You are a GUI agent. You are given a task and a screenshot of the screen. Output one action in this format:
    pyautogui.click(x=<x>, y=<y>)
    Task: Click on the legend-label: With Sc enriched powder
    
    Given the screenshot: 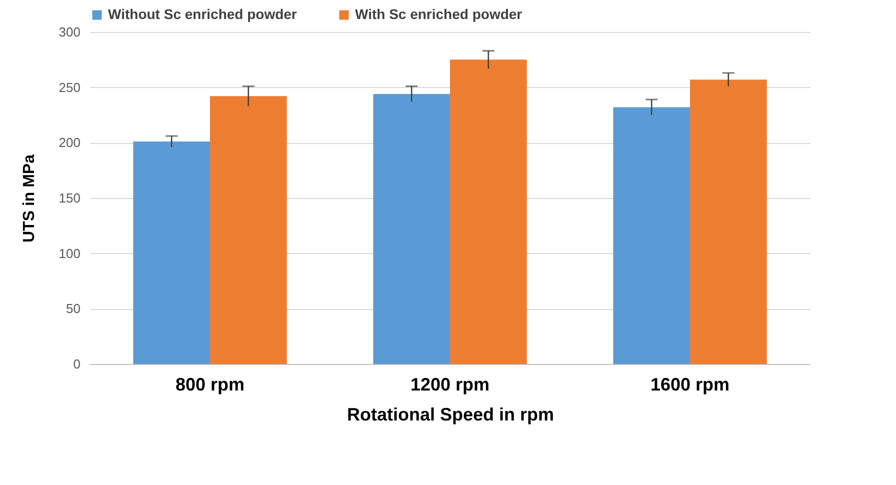 What is the action you would take?
    pyautogui.click(x=439, y=14)
    